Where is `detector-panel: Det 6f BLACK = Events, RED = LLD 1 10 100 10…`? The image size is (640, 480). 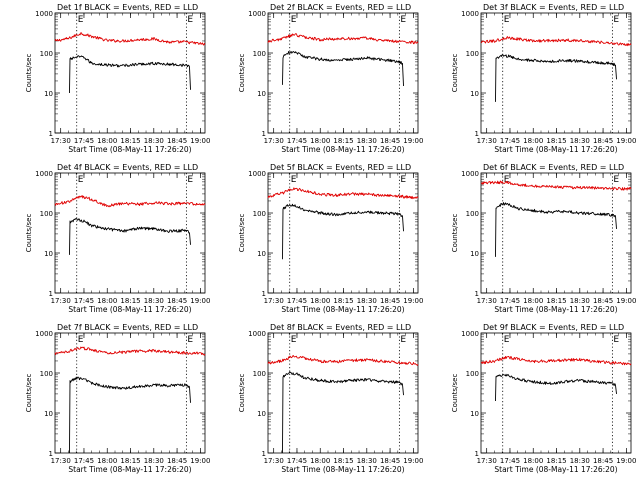 detector-panel: Det 6f BLACK = Events, RED = LLD 1 10 100 10… is located at coordinates (543, 238).